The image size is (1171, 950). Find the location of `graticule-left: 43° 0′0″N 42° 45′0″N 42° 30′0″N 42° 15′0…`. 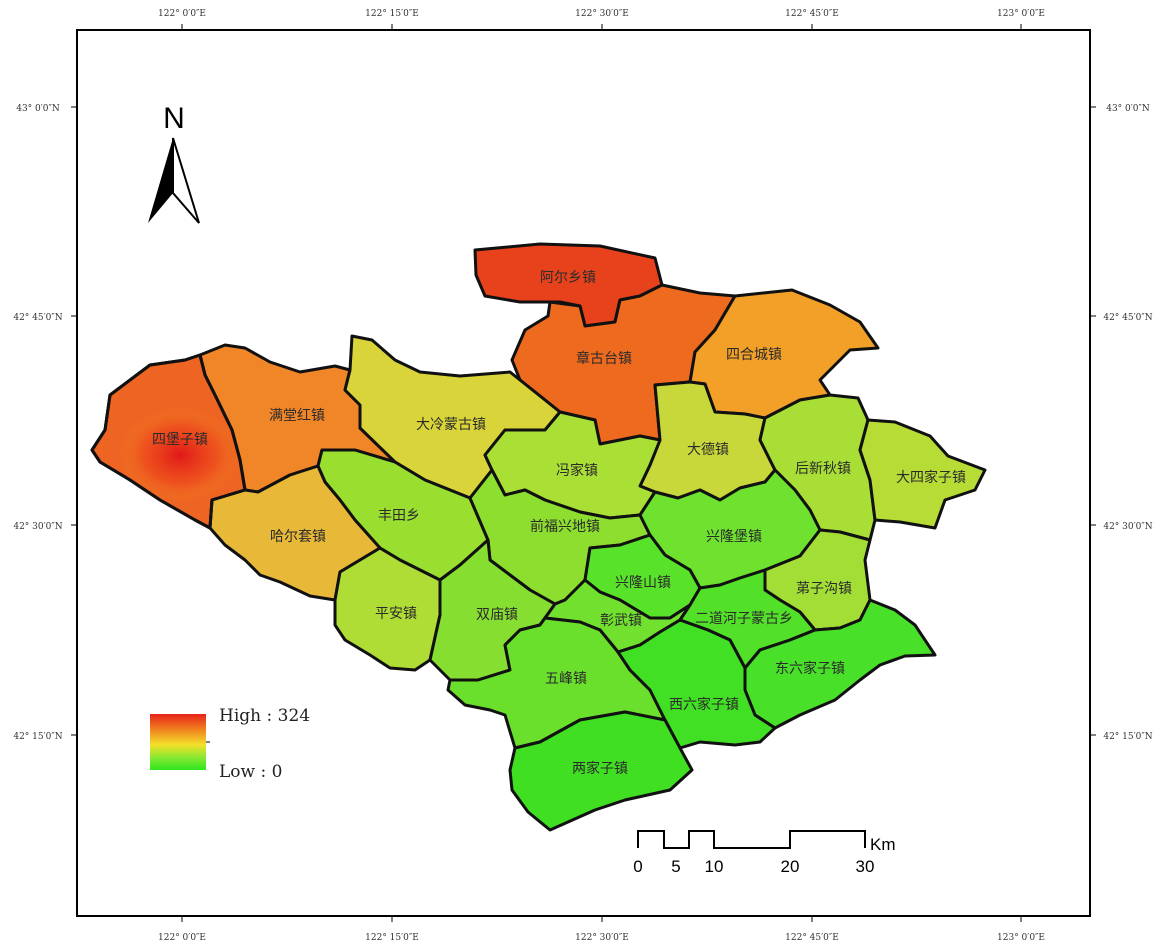

graticule-left: 43° 0′0″N 42° 45′0″N 42° 30′0″N 42° 15′0… is located at coordinates (37, 423).